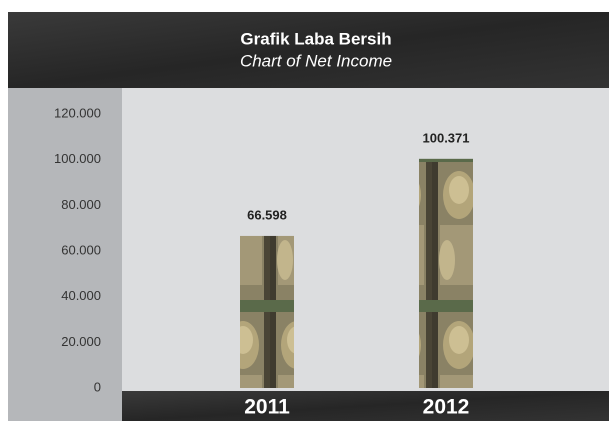 This screenshot has height=421, width=609. Describe the element at coordinates (267, 214) in the screenshot. I see `value-label: 66.598` at that location.